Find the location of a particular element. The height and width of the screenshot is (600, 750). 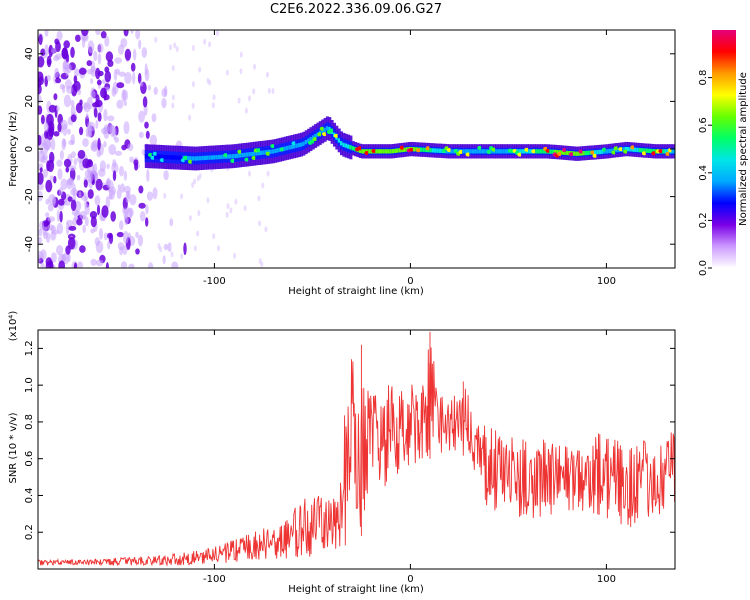

snr-y-tick-label: 1.2 is located at coordinates (29, 348).